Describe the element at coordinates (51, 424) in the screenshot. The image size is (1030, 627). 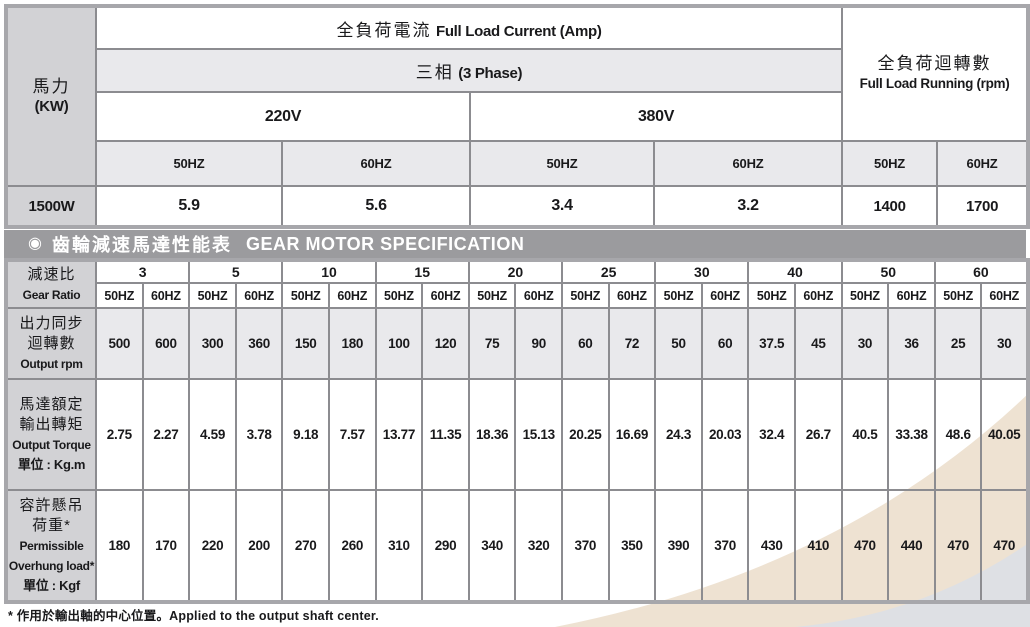
I see `row-label-zh: 輸出轉矩` at that location.